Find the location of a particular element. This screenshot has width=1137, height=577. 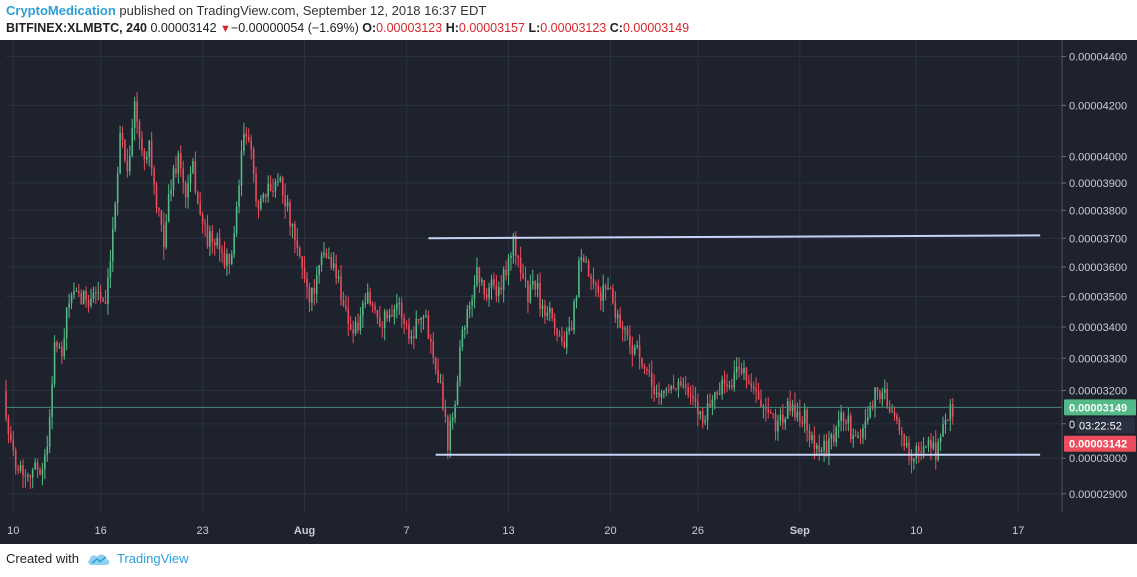

low-value: 0.00003123 is located at coordinates (573, 28).